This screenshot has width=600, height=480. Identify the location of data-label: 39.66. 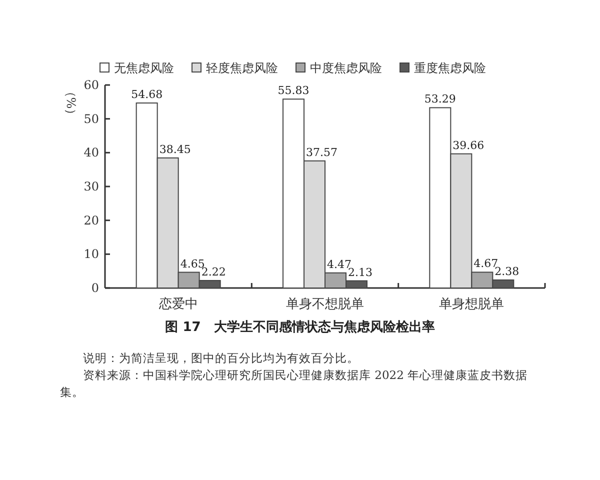
(468, 145).